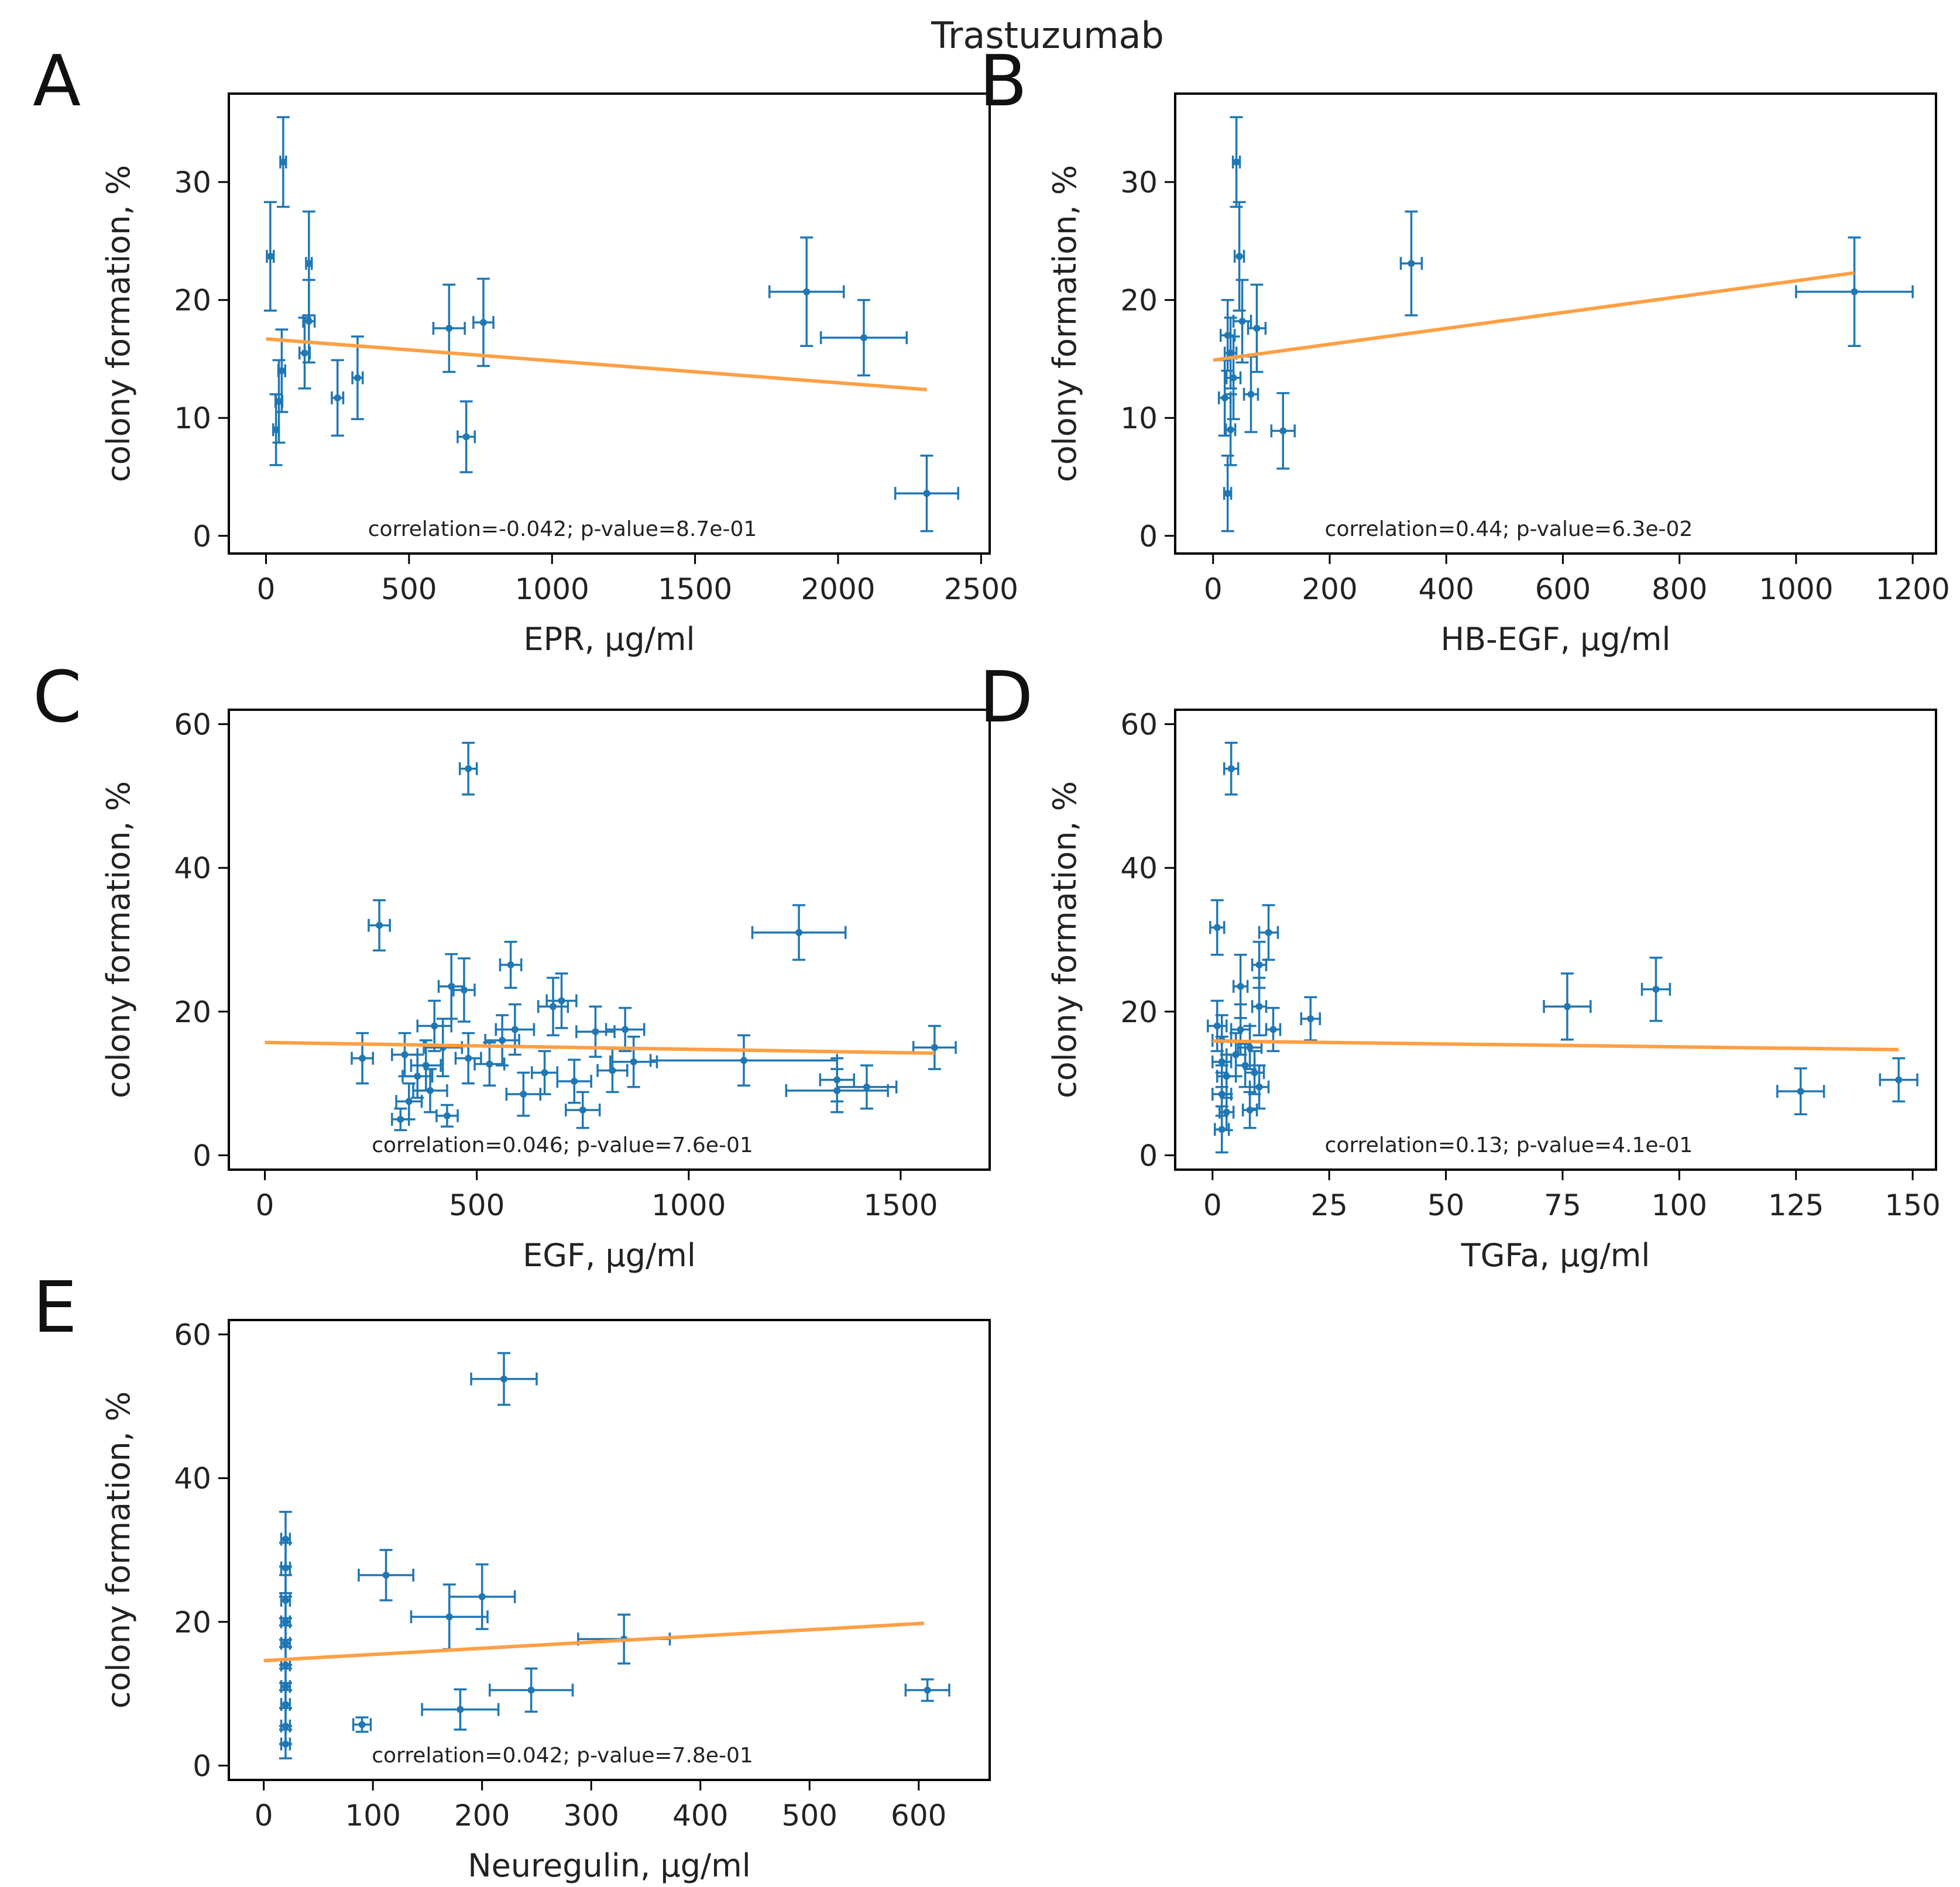 The image size is (1960, 1887). Describe the element at coordinates (192, 725) in the screenshot. I see `y-tick-label: 60` at that location.